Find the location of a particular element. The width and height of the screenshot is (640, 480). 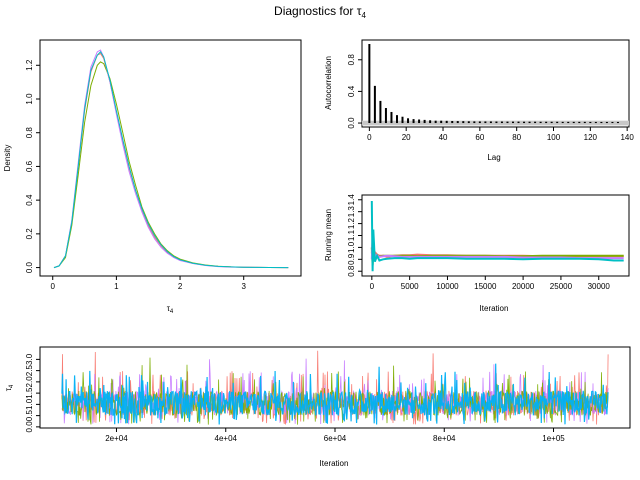

density-xlabel: τ4 is located at coordinates (170, 309).